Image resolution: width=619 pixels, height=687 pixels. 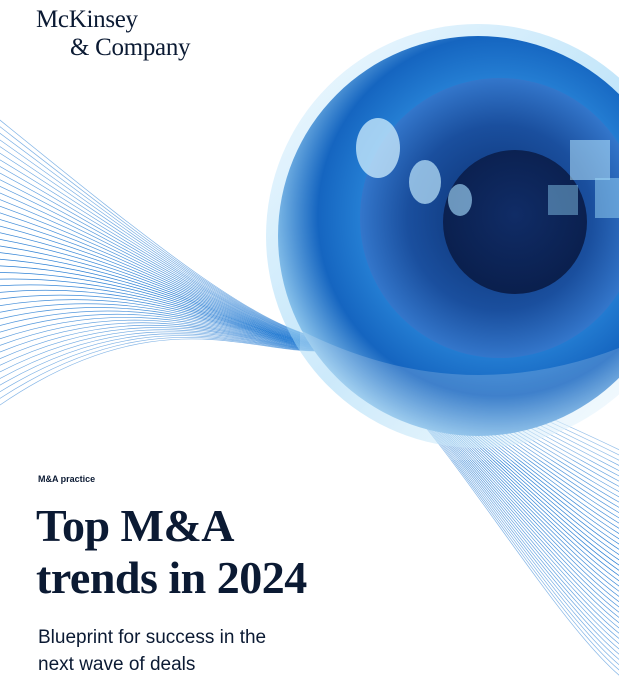 What do you see at coordinates (171, 577) in the screenshot?
I see `title-line-2: trends in 2024` at bounding box center [171, 577].